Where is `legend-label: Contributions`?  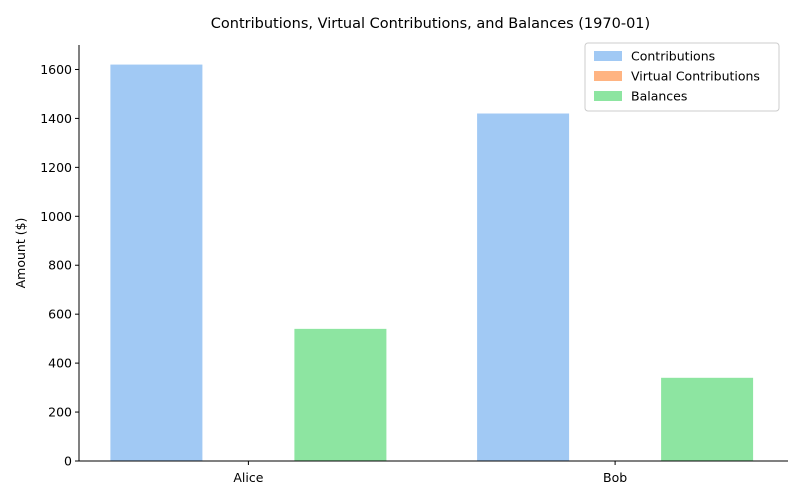 legend-label: Contributions is located at coordinates (673, 56).